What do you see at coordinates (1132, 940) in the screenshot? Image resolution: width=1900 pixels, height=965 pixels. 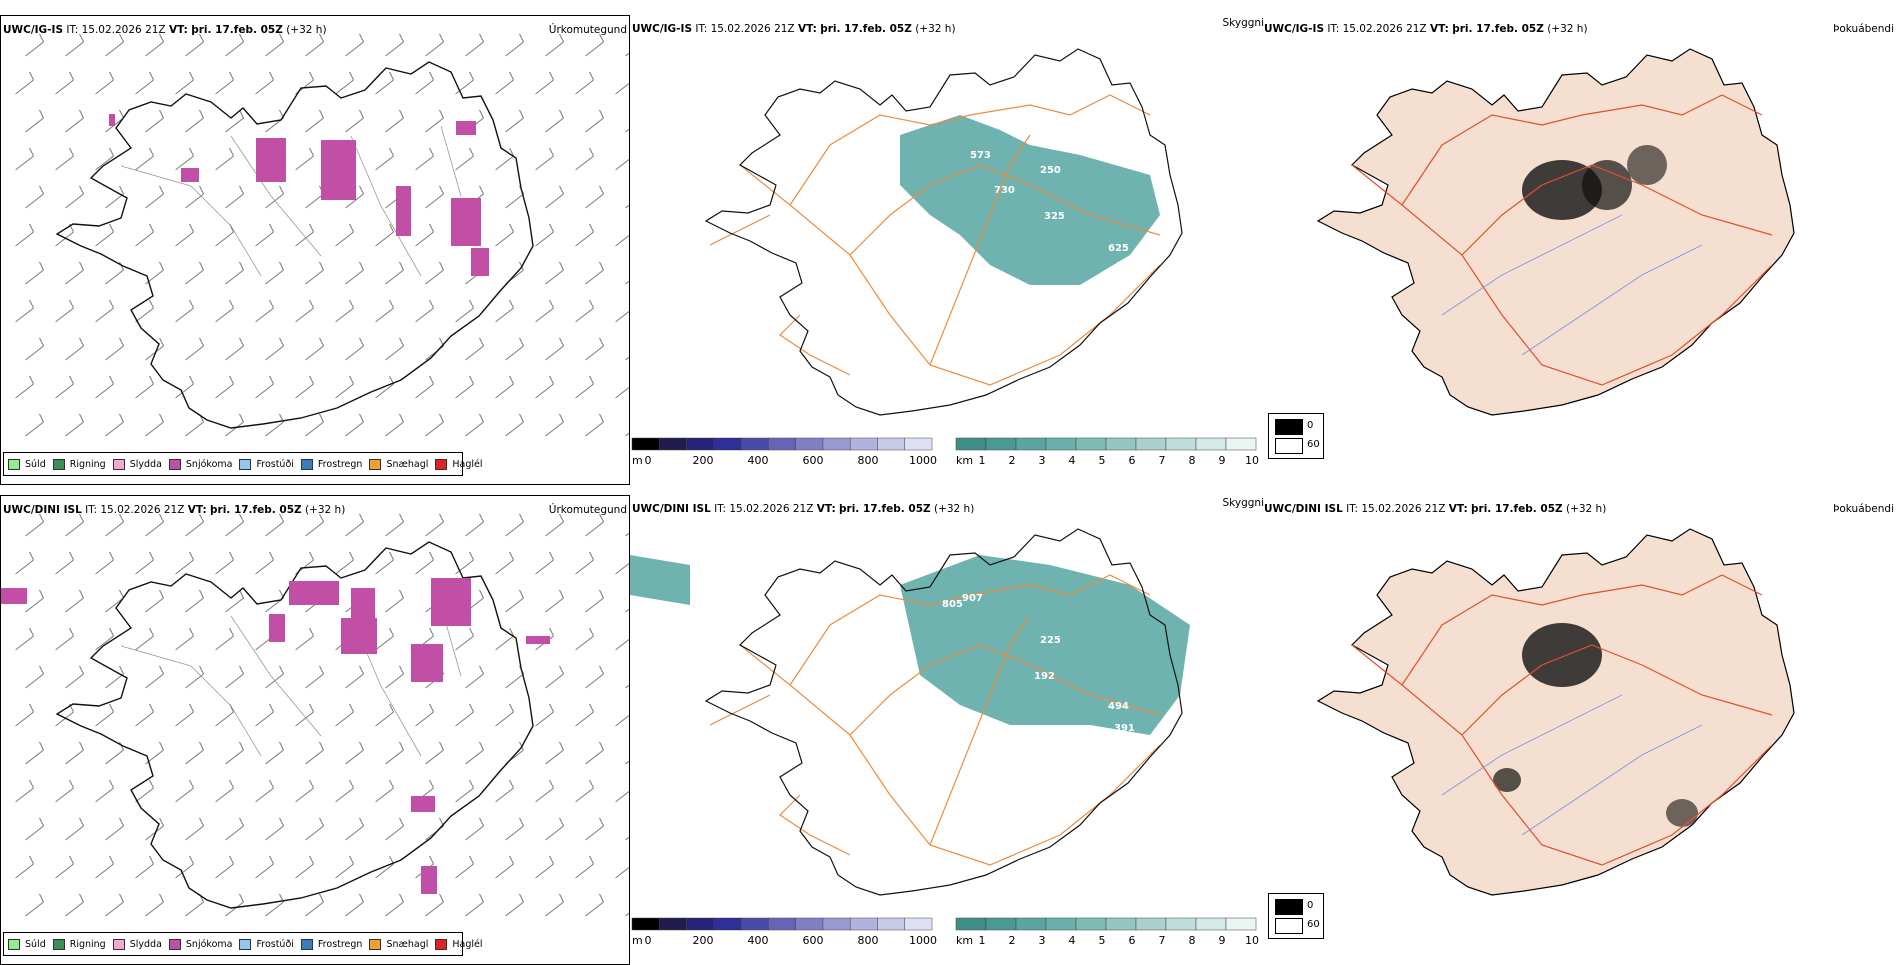 I see `scale-tick-km: 6` at bounding box center [1132, 940].